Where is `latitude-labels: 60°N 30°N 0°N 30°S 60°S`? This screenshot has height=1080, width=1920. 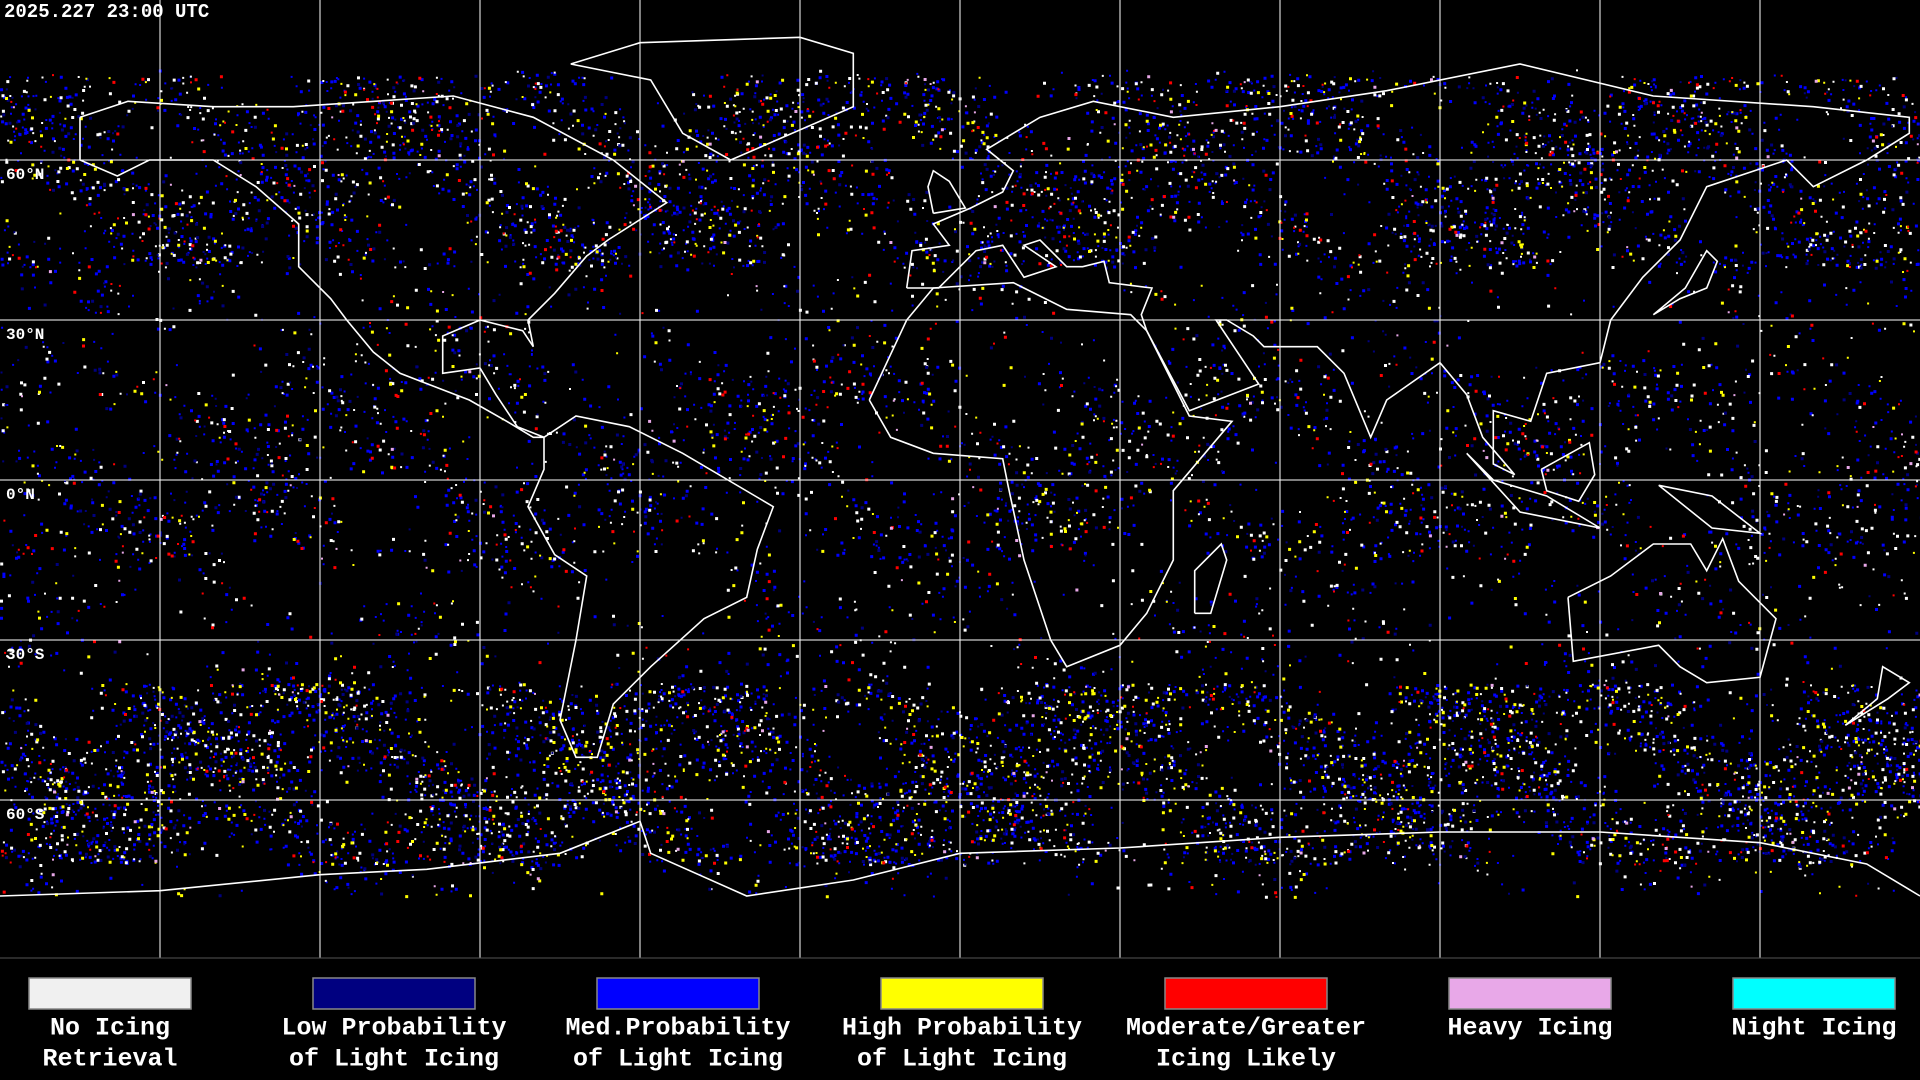 latitude-labels: 60°N 30°N 0°N 30°S 60°S is located at coordinates (25, 495).